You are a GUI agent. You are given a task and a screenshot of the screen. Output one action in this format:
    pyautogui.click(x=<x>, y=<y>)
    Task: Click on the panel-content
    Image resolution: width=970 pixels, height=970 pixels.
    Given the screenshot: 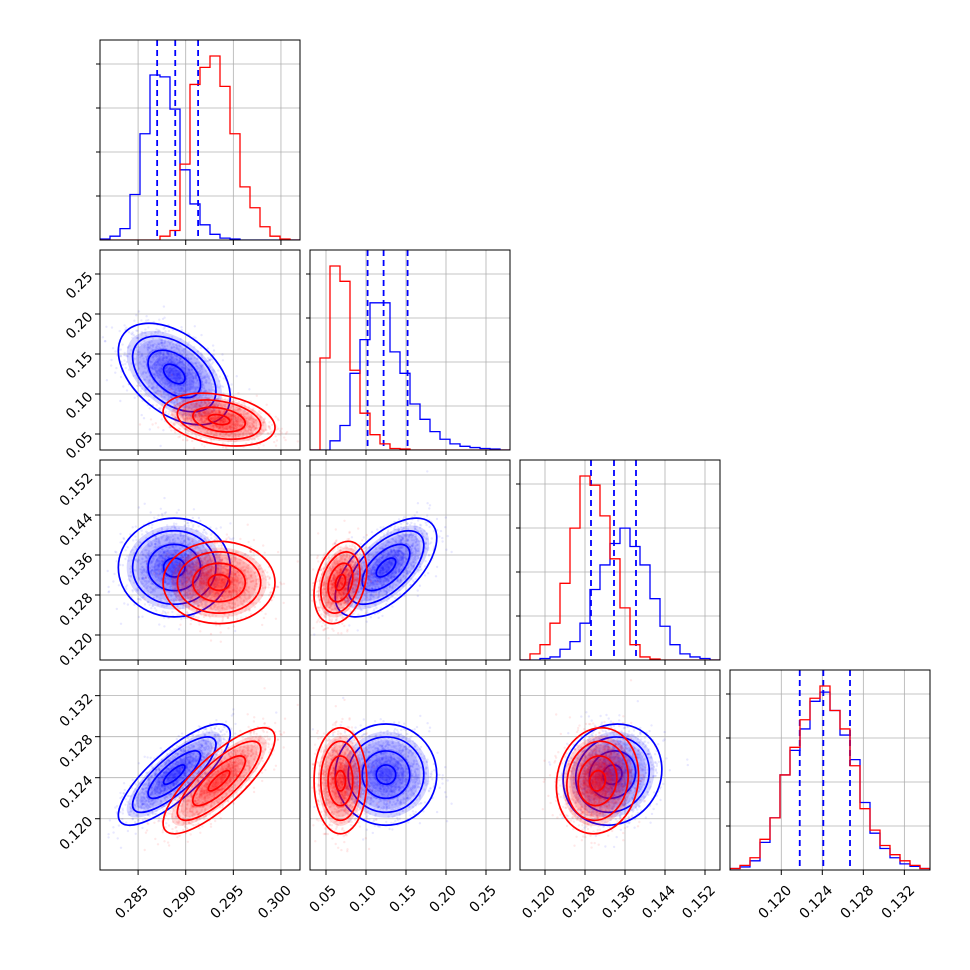 What is the action you would take?
    pyautogui.click(x=410, y=350)
    